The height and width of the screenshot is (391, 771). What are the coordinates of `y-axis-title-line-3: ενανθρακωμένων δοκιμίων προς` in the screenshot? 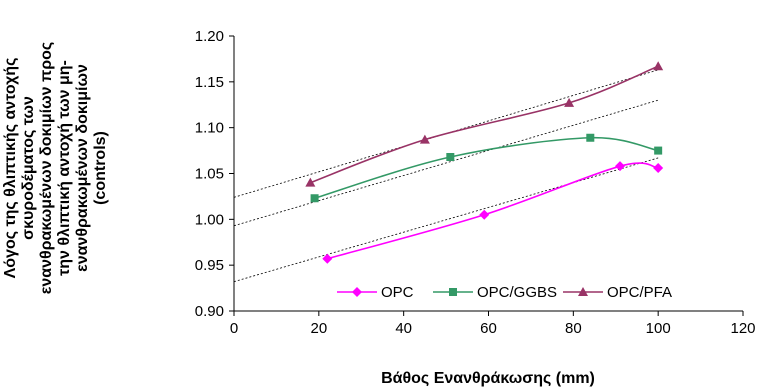 It's located at (46, 168).